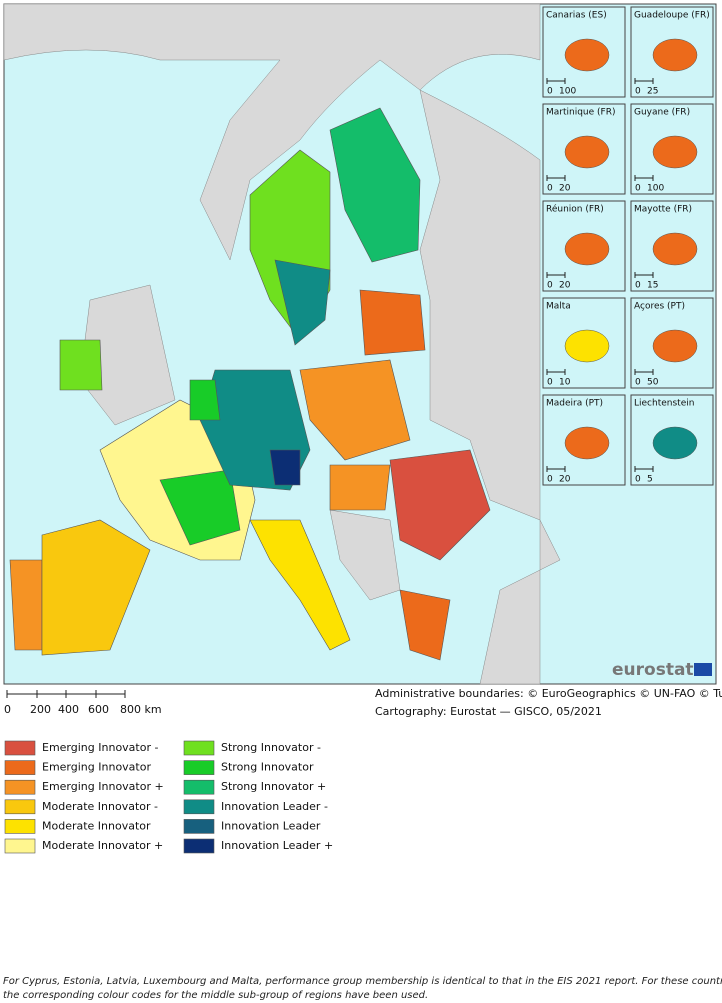  What do you see at coordinates (7, 709) in the screenshot?
I see `scale-label: 0` at bounding box center [7, 709].